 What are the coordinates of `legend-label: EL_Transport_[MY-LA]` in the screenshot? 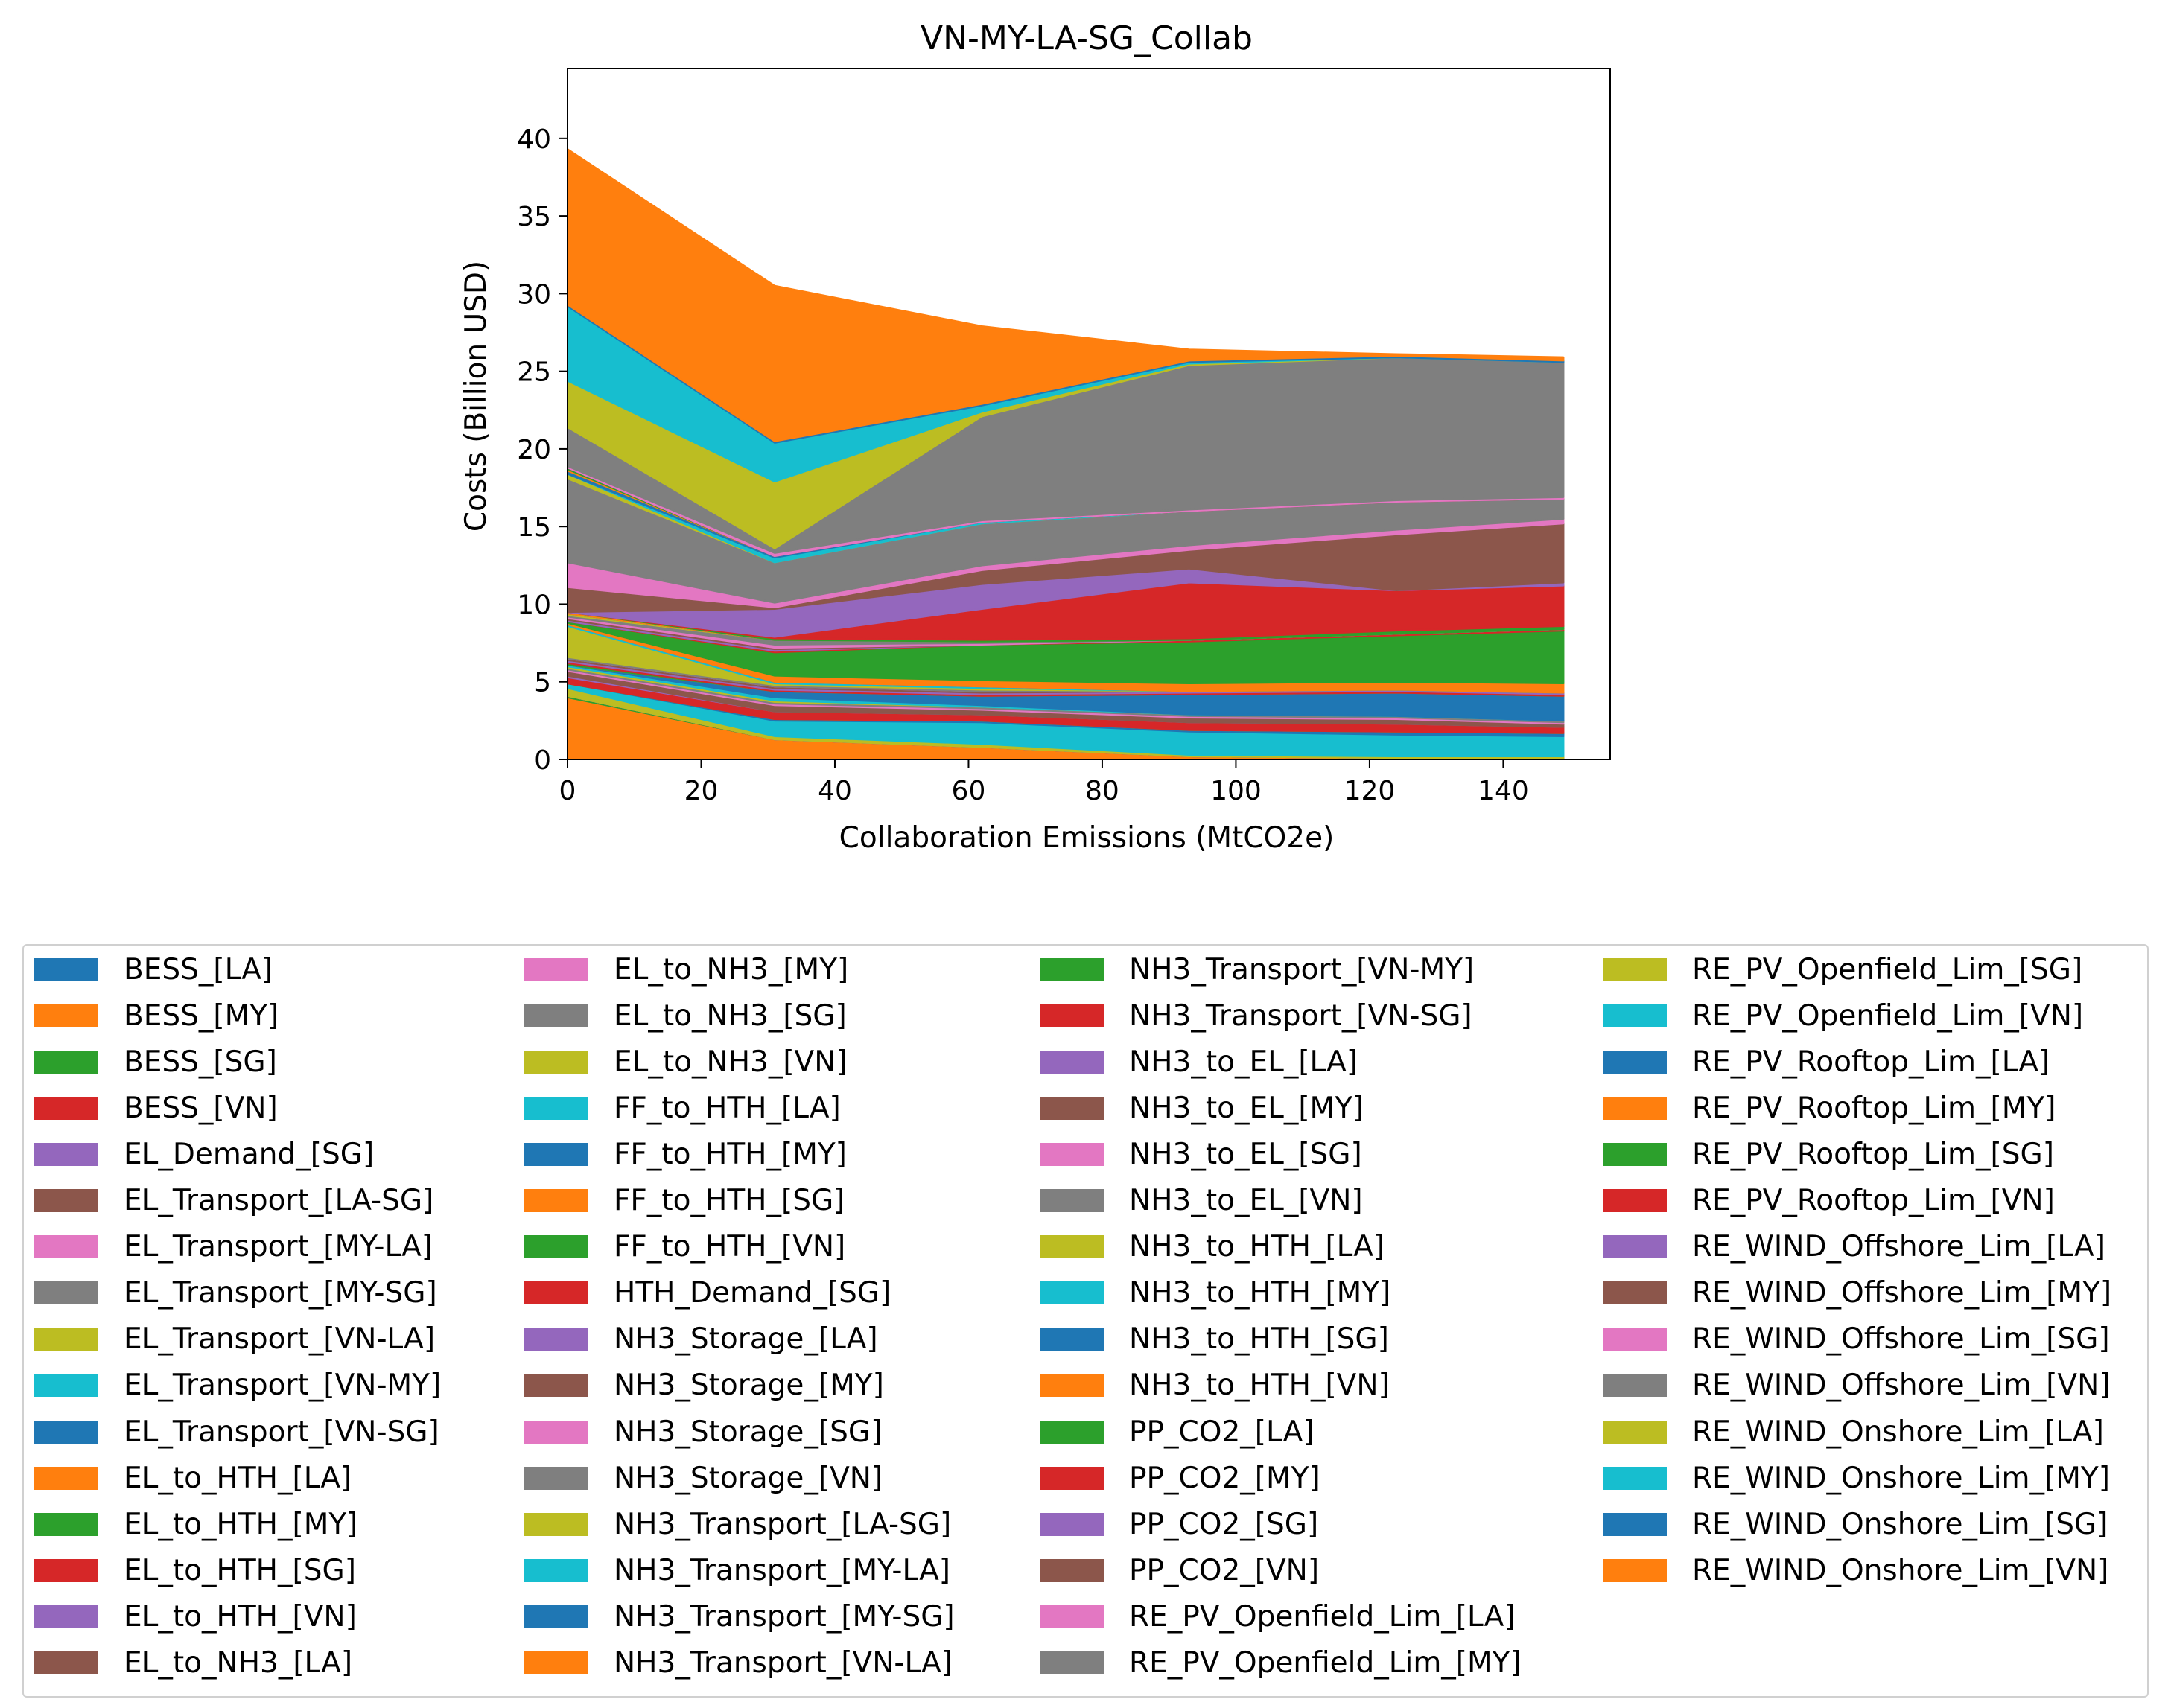 It's located at (278, 1247).